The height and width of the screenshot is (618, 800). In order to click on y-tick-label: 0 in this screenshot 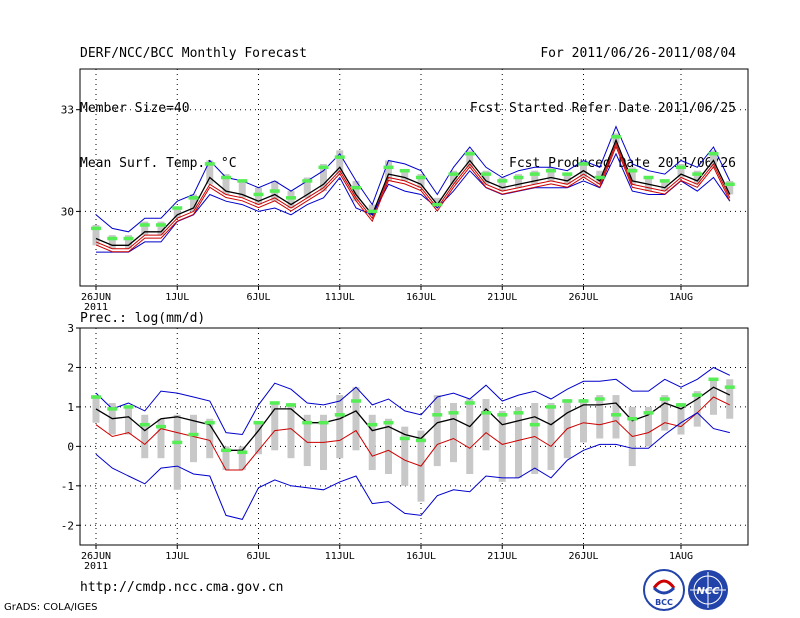, I will do `click(70, 446)`.